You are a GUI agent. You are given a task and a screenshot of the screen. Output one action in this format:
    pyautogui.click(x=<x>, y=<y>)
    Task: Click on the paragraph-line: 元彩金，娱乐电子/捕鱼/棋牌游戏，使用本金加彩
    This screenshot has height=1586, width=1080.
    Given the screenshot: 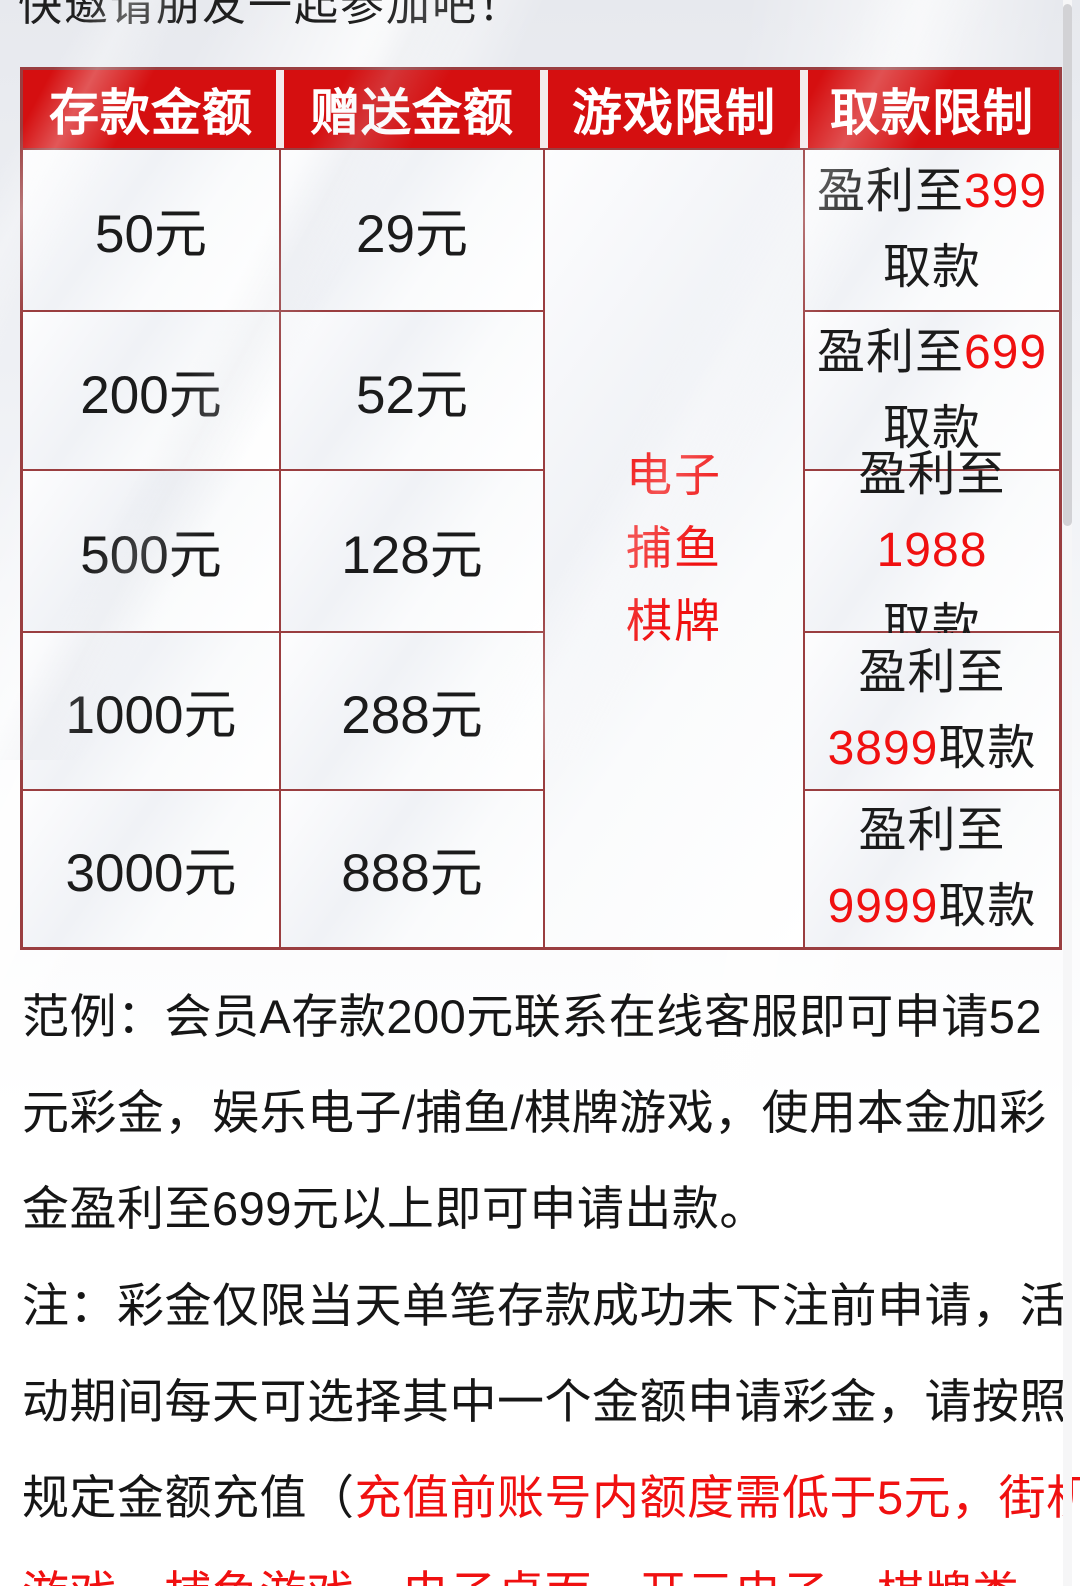 What is the action you would take?
    pyautogui.click(x=534, y=1112)
    